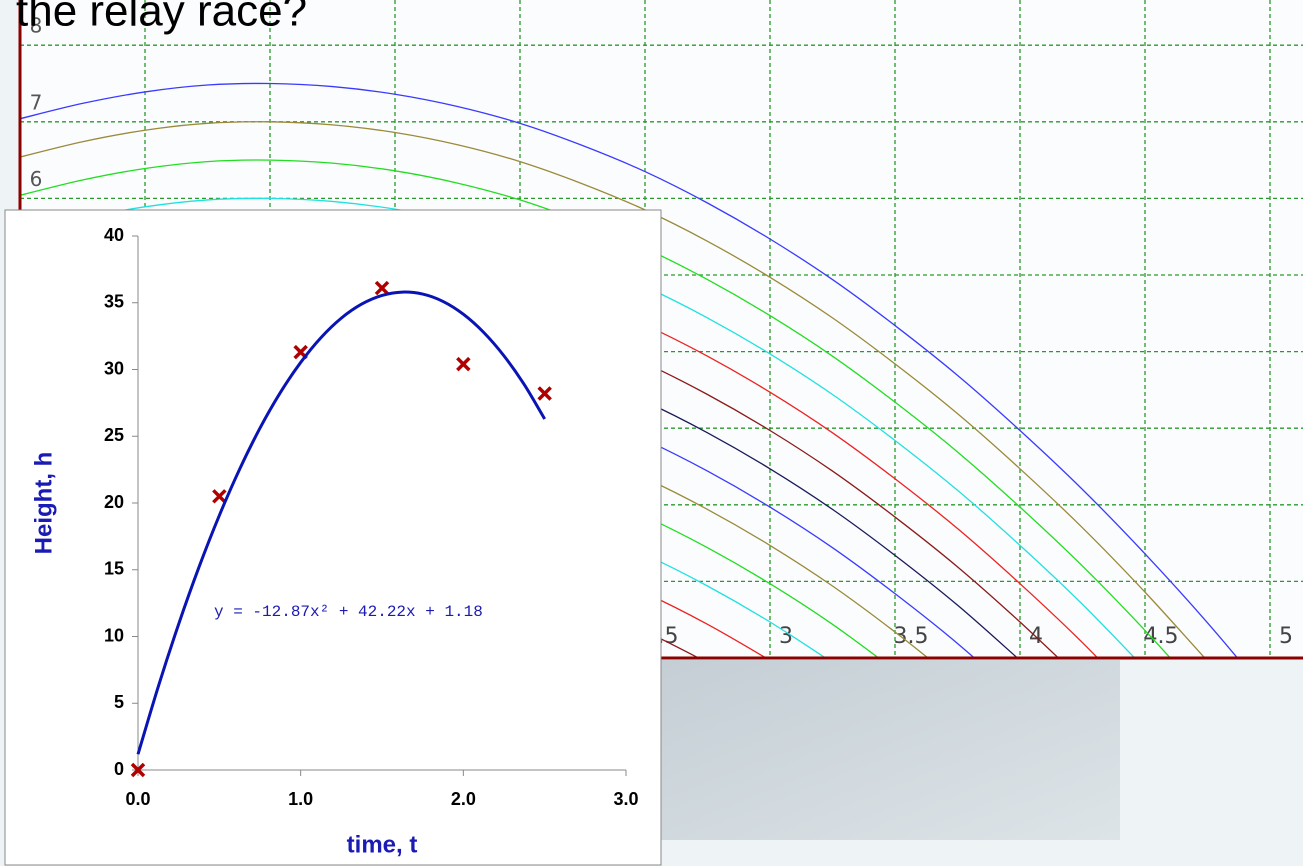 Image resolution: width=1303 pixels, height=866 pixels. What do you see at coordinates (36, 179) in the screenshot?
I see `y-tick-label: 6` at bounding box center [36, 179].